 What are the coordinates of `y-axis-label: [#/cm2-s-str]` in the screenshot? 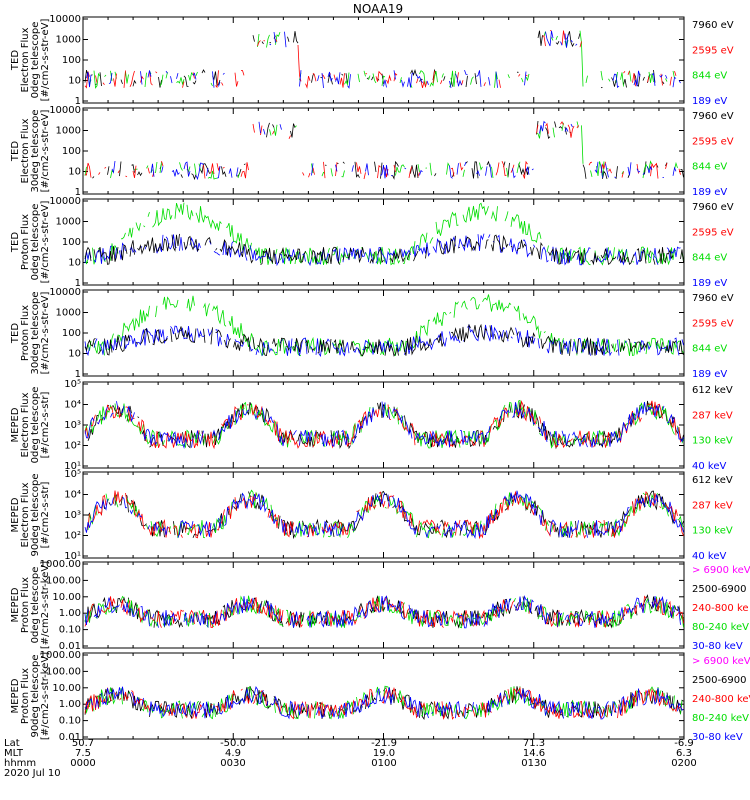 It's located at (45, 424).